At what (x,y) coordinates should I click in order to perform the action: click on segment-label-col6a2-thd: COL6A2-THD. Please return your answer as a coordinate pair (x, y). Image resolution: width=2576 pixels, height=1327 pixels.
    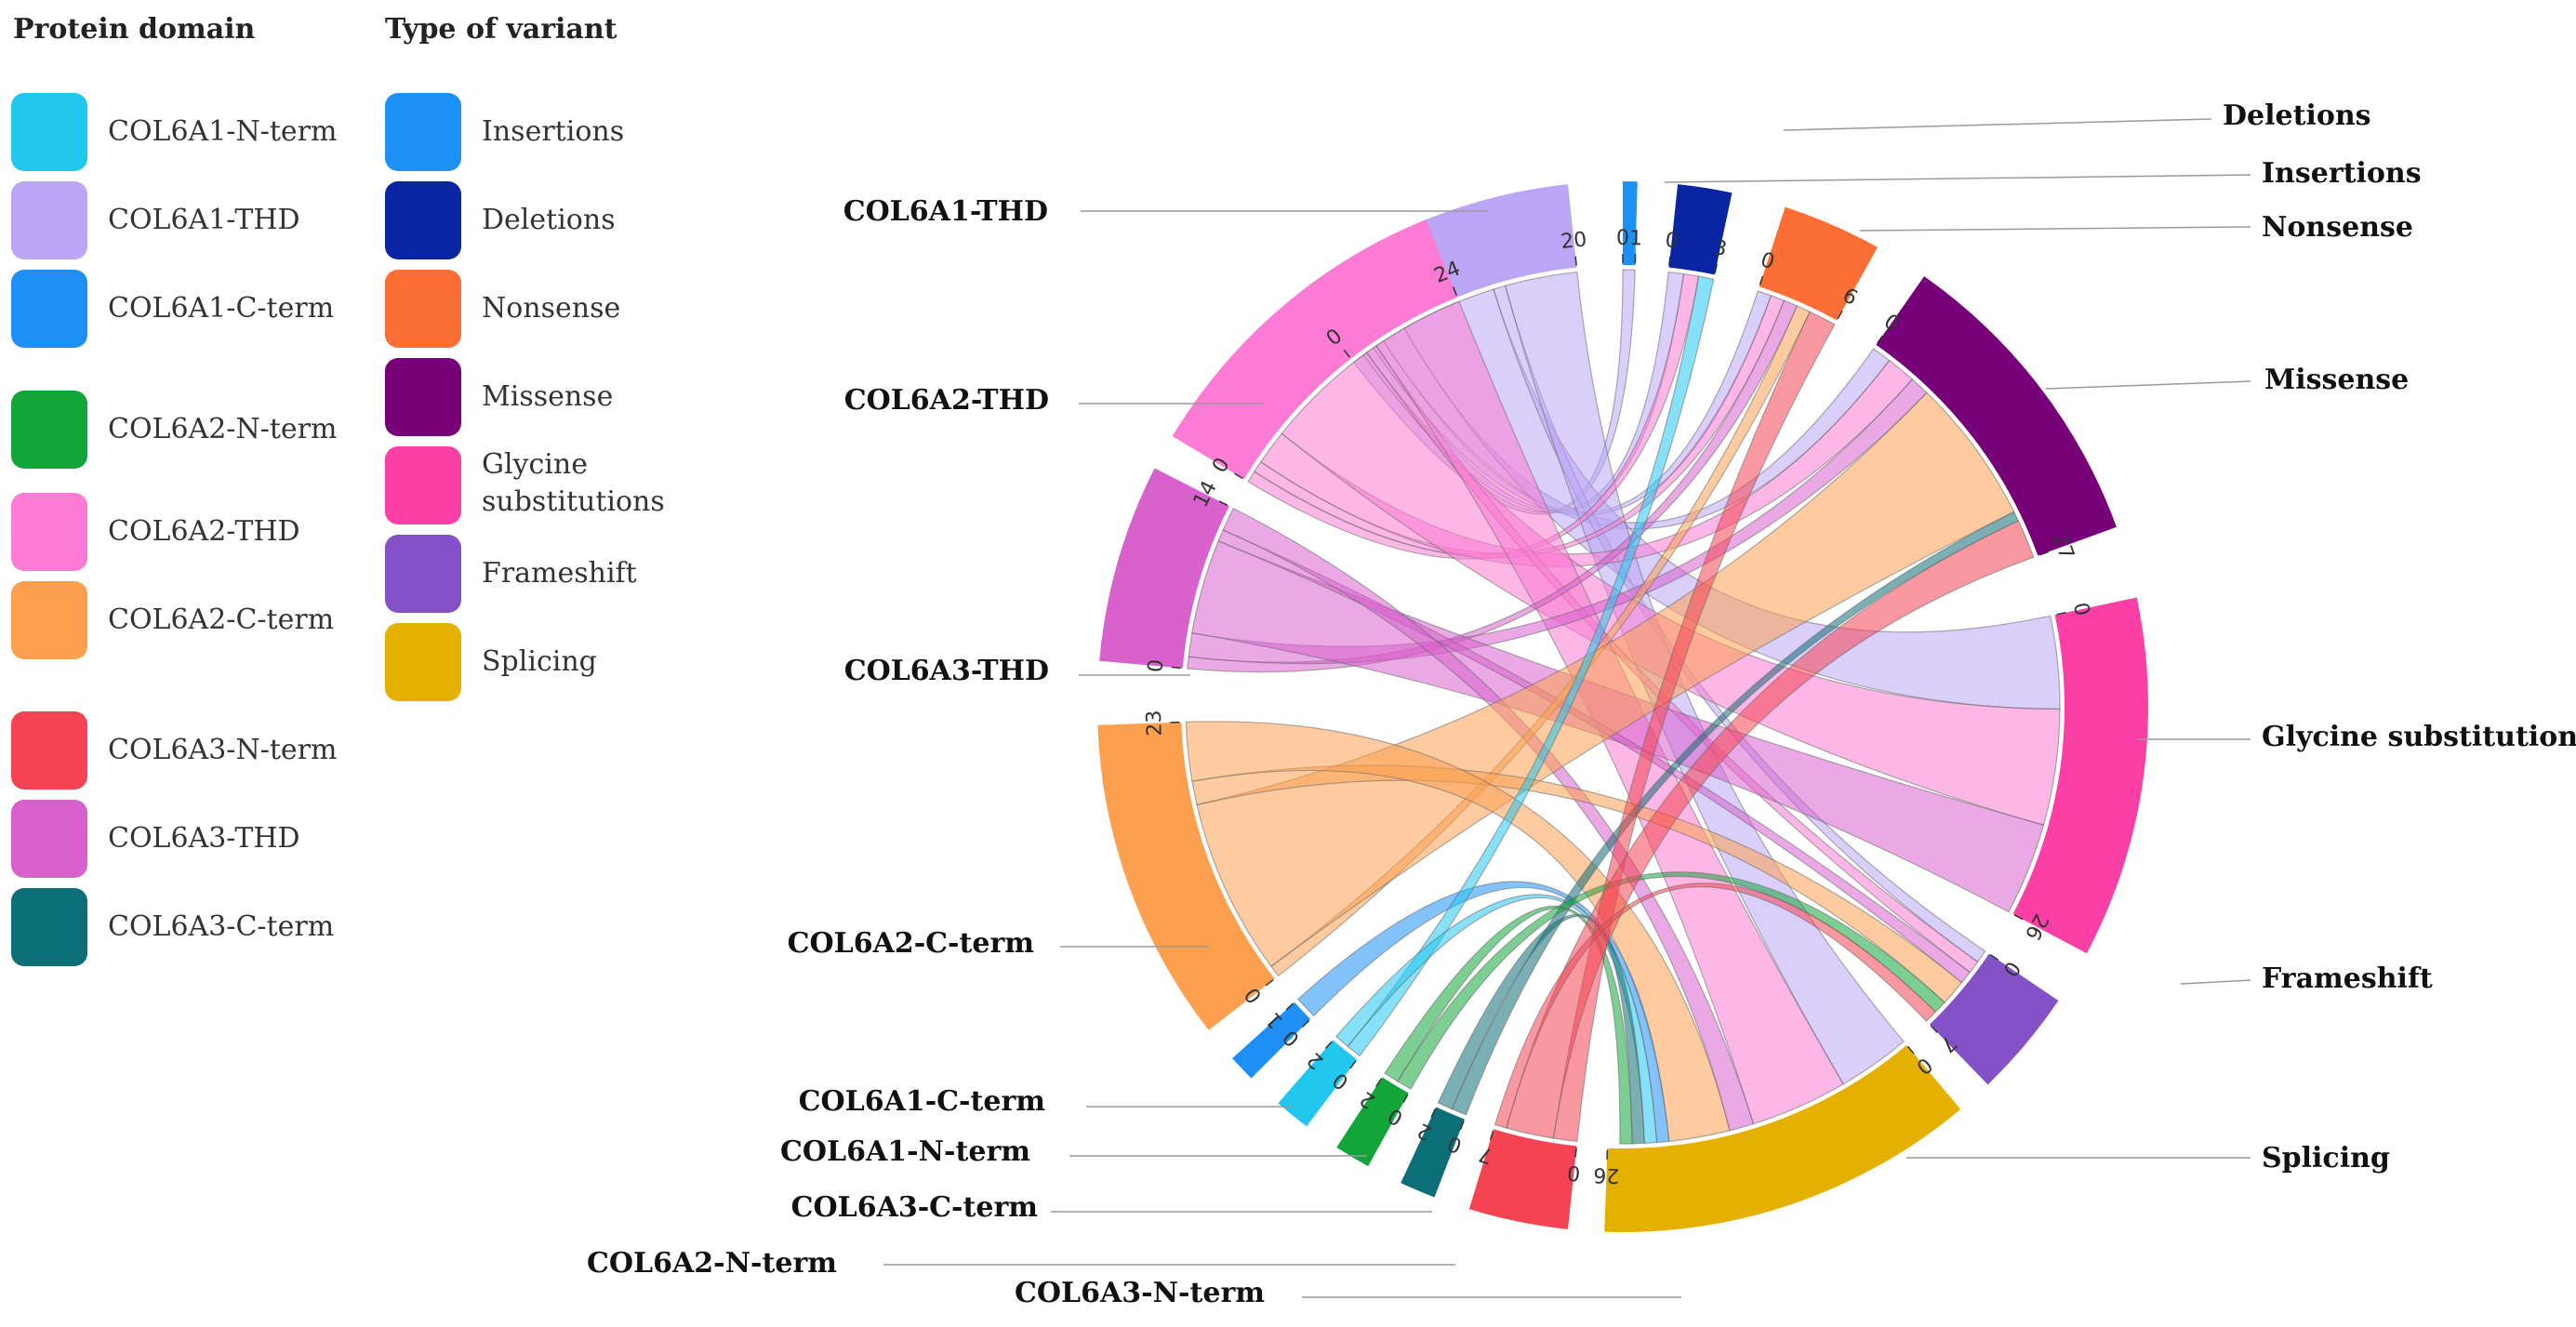
    Looking at the image, I should click on (946, 401).